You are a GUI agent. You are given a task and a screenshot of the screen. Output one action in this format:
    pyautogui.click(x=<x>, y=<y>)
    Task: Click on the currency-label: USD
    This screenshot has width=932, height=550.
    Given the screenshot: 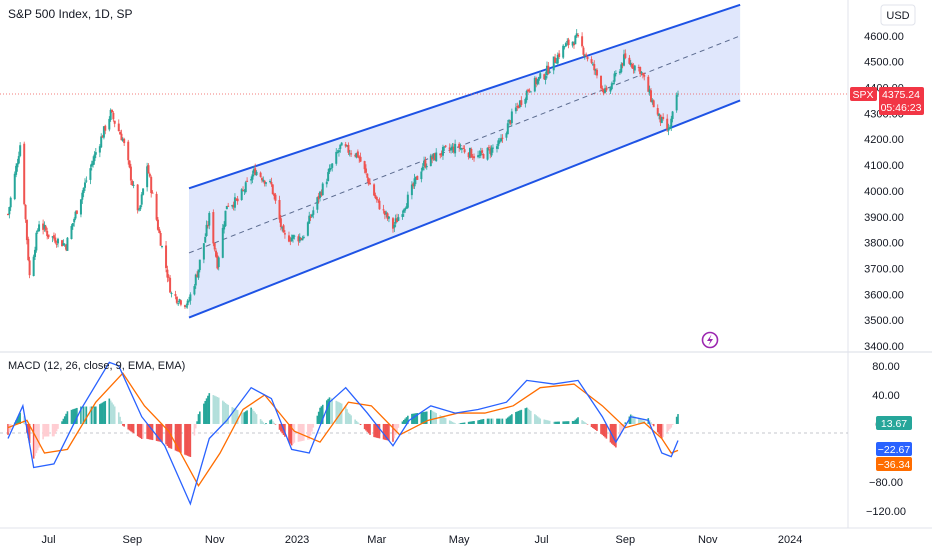 What is the action you would take?
    pyautogui.click(x=897, y=16)
    